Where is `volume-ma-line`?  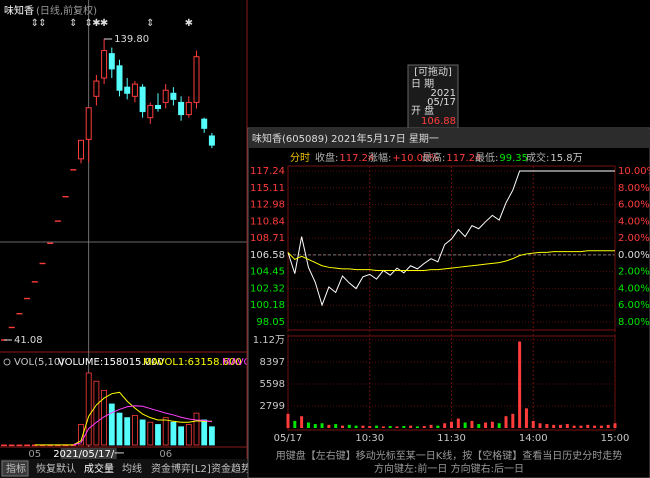 volume-ma-line is located at coordinates (123, 418).